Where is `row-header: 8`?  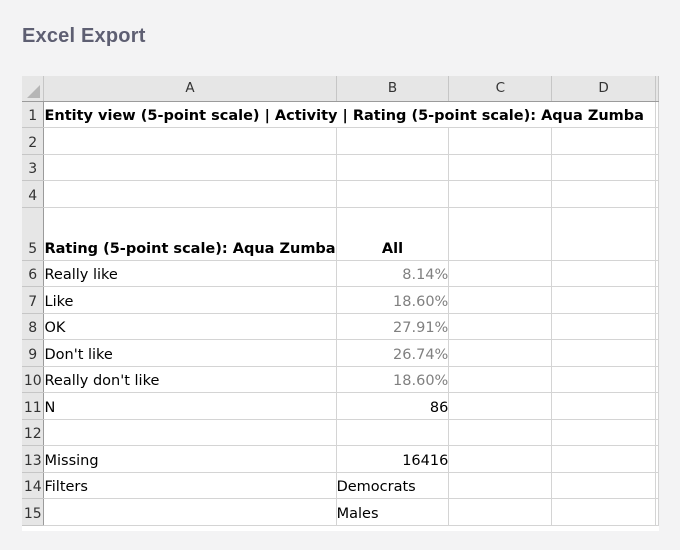 row-header: 8 is located at coordinates (33, 326).